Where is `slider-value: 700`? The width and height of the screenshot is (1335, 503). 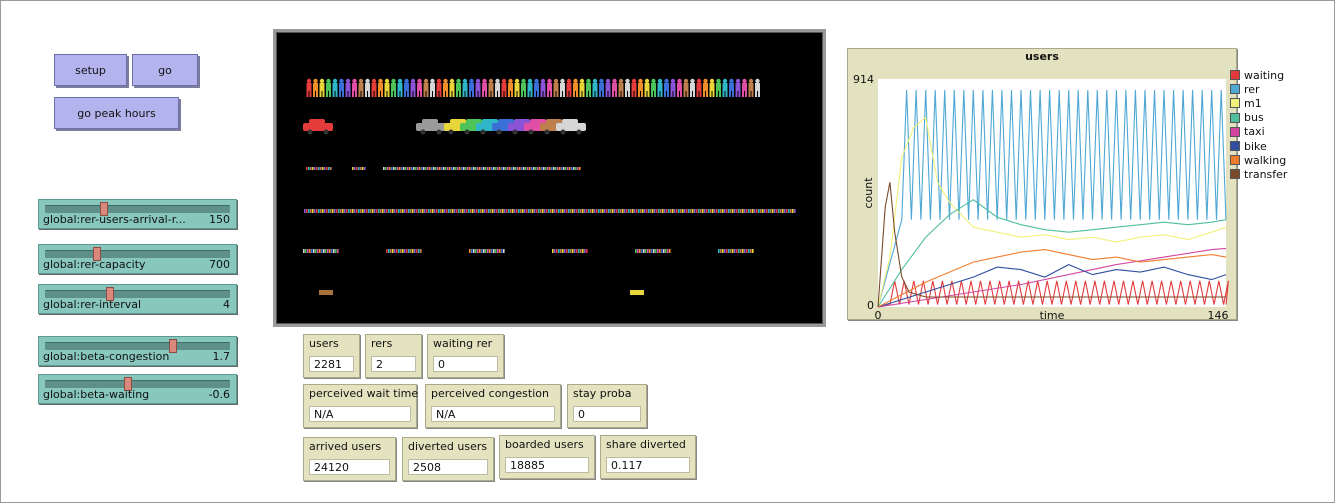
slider-value: 700 is located at coordinates (219, 264).